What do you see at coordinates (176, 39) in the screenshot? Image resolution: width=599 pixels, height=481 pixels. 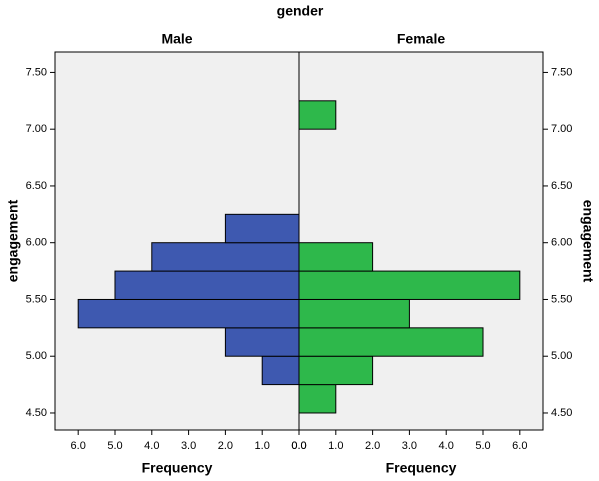 I see `panel-title: Male` at bounding box center [176, 39].